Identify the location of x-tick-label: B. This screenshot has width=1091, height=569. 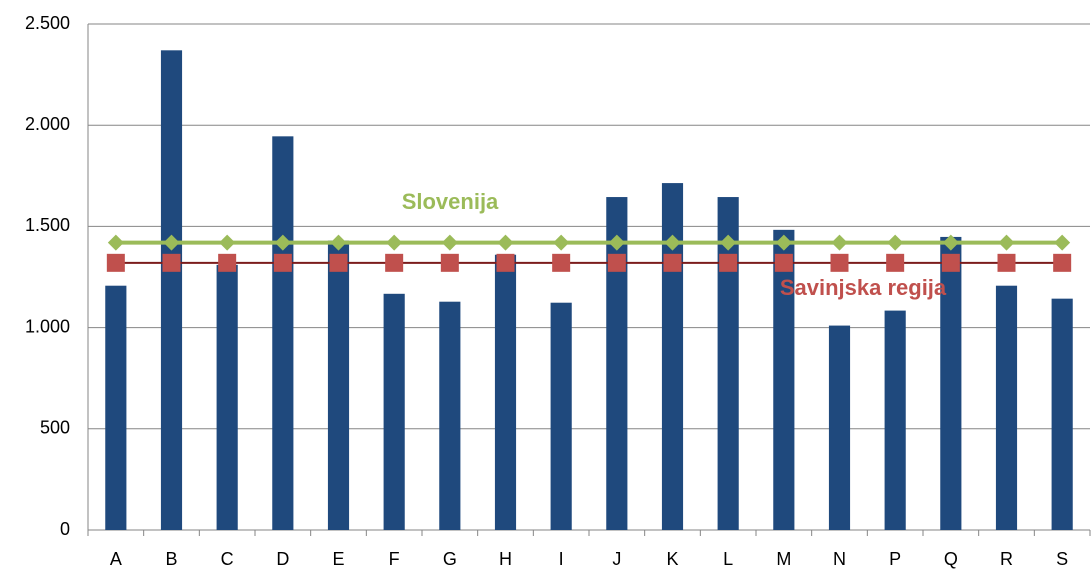
(171, 559).